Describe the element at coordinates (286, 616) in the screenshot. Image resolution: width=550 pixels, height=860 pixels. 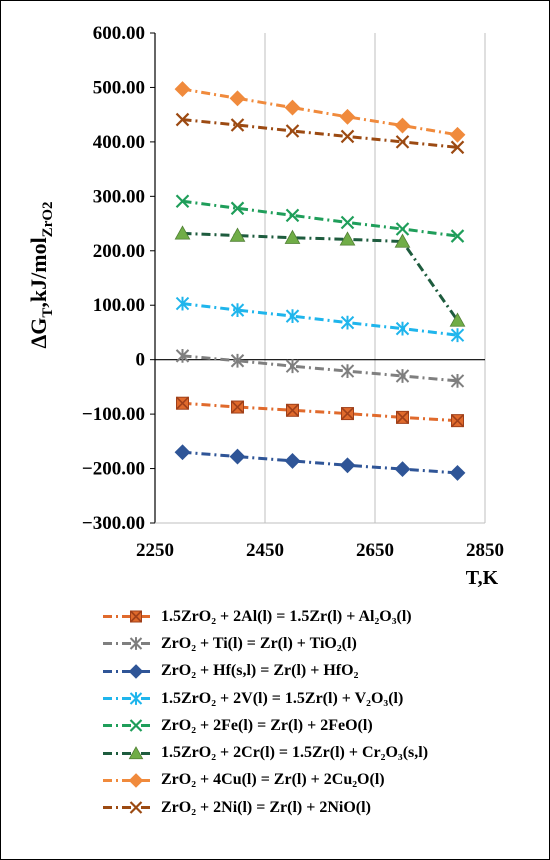
I see `legend-label: 1.5ZrO₂ + 2Al(l) = 1.5Zr(l) + Al₂O₃(l)` at that location.